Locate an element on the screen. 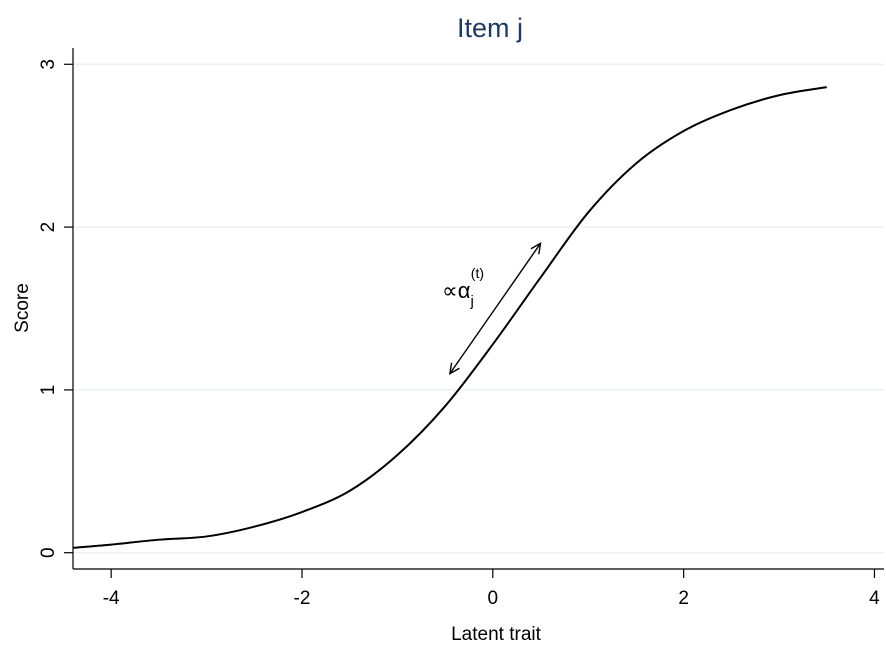  annotation-label: ∝αj (t) is located at coordinates (463, 287).